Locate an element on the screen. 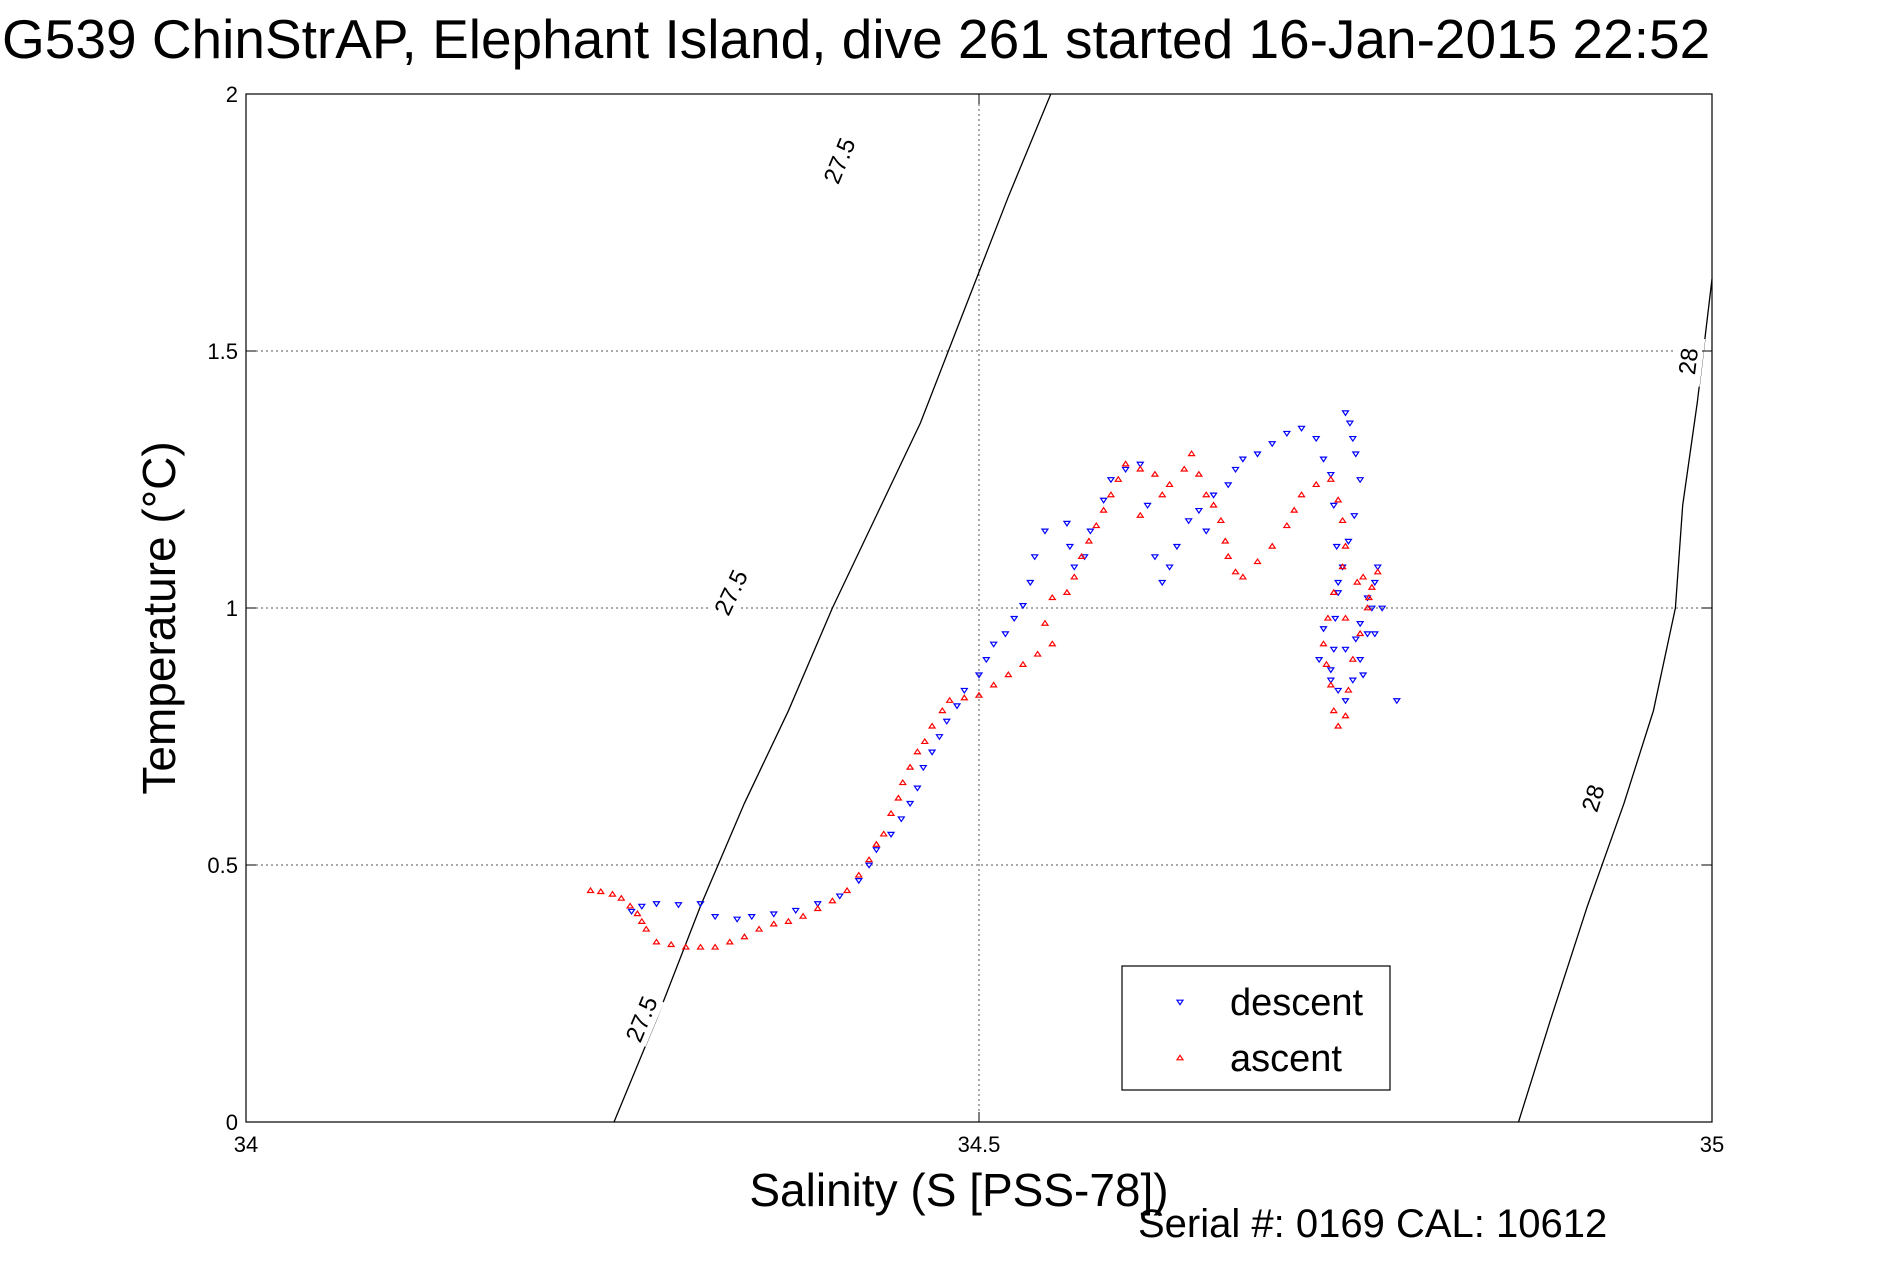  contour-label-group-1-0: 28 is located at coordinates (1593, 798).